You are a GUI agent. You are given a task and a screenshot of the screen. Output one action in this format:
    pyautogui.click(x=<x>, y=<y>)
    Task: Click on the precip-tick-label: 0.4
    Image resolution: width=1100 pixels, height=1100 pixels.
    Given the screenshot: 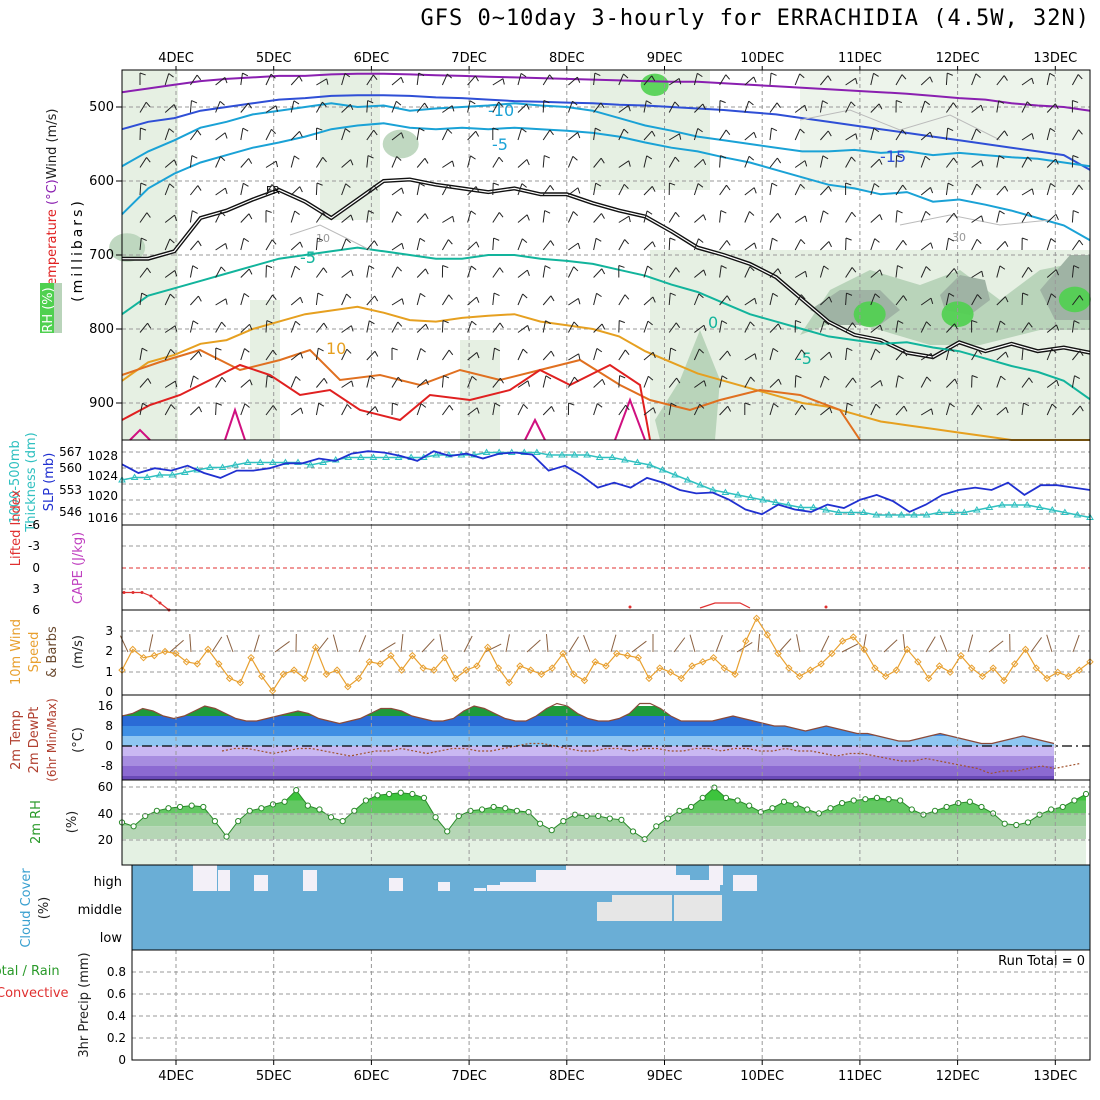 What is the action you would take?
    pyautogui.click(x=116, y=1016)
    